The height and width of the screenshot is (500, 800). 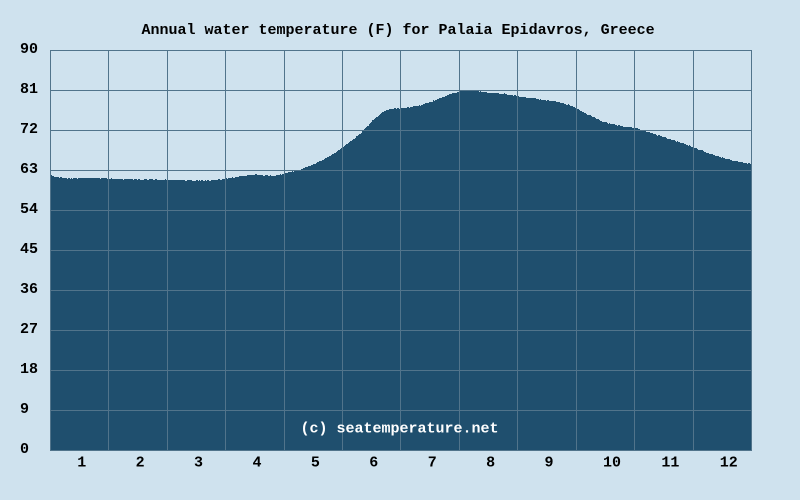 What do you see at coordinates (29, 169) in the screenshot?
I see `svg-text: 63` at bounding box center [29, 169].